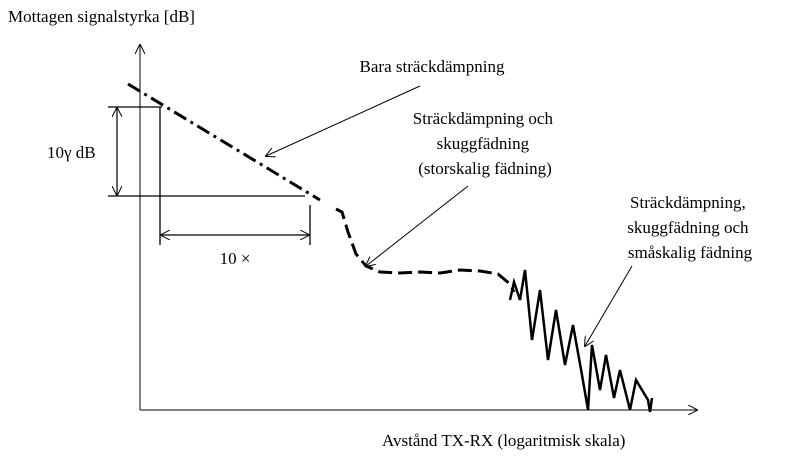 This screenshot has height=459, width=785. What do you see at coordinates (503, 440) in the screenshot?
I see `x-axis-label: Avstånd TX-RX (logaritmisk skala)` at bounding box center [503, 440].